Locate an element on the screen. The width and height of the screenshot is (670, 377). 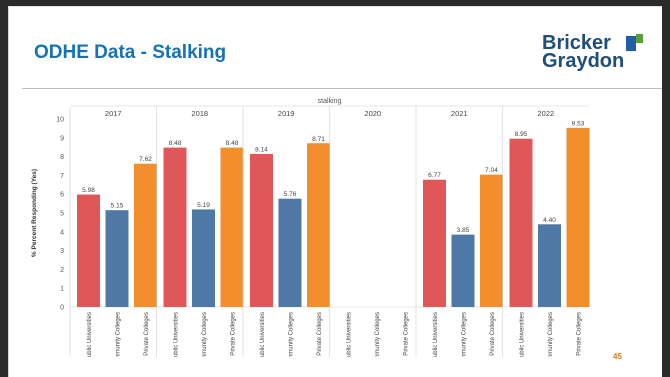
bar-value-label: 4.40 is located at coordinates (549, 220).